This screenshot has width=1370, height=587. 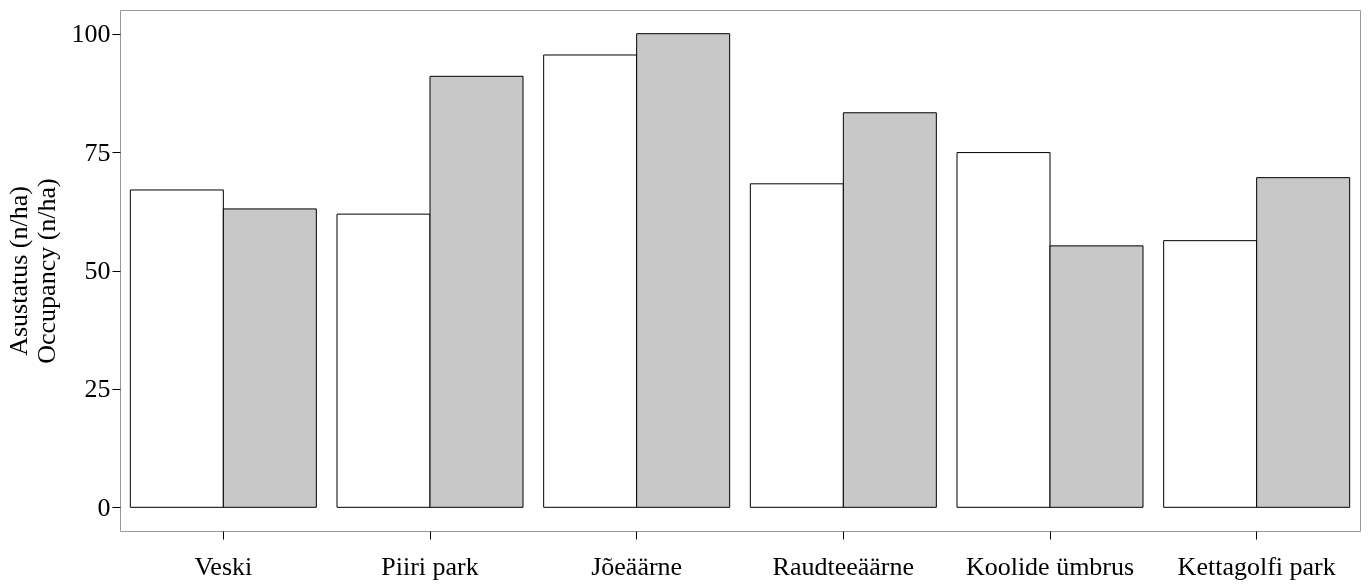 I want to click on y-axis-title: Asustatus (n/ha) Occupancy (n/ha), so click(x=32, y=271).